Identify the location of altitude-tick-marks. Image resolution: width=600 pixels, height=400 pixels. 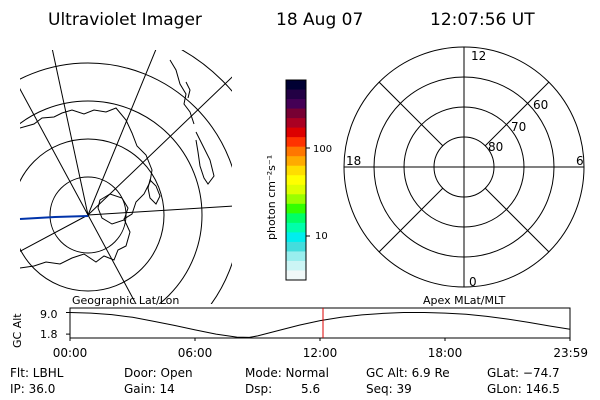
(68, 323).